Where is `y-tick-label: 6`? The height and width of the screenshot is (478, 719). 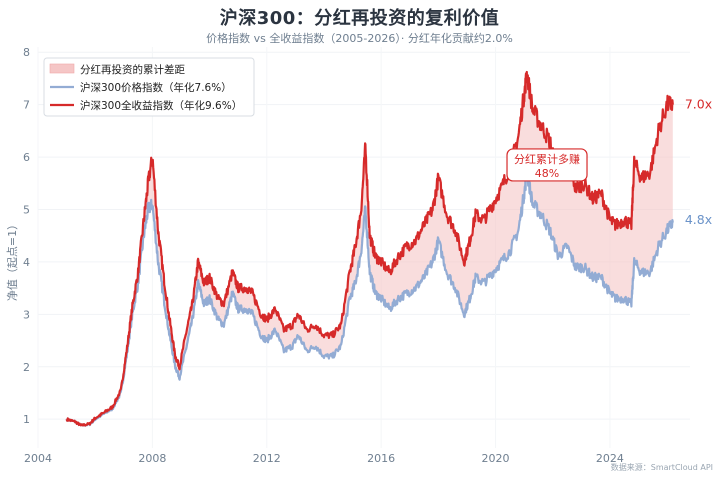
y-tick-label: 6 is located at coordinates (26, 157).